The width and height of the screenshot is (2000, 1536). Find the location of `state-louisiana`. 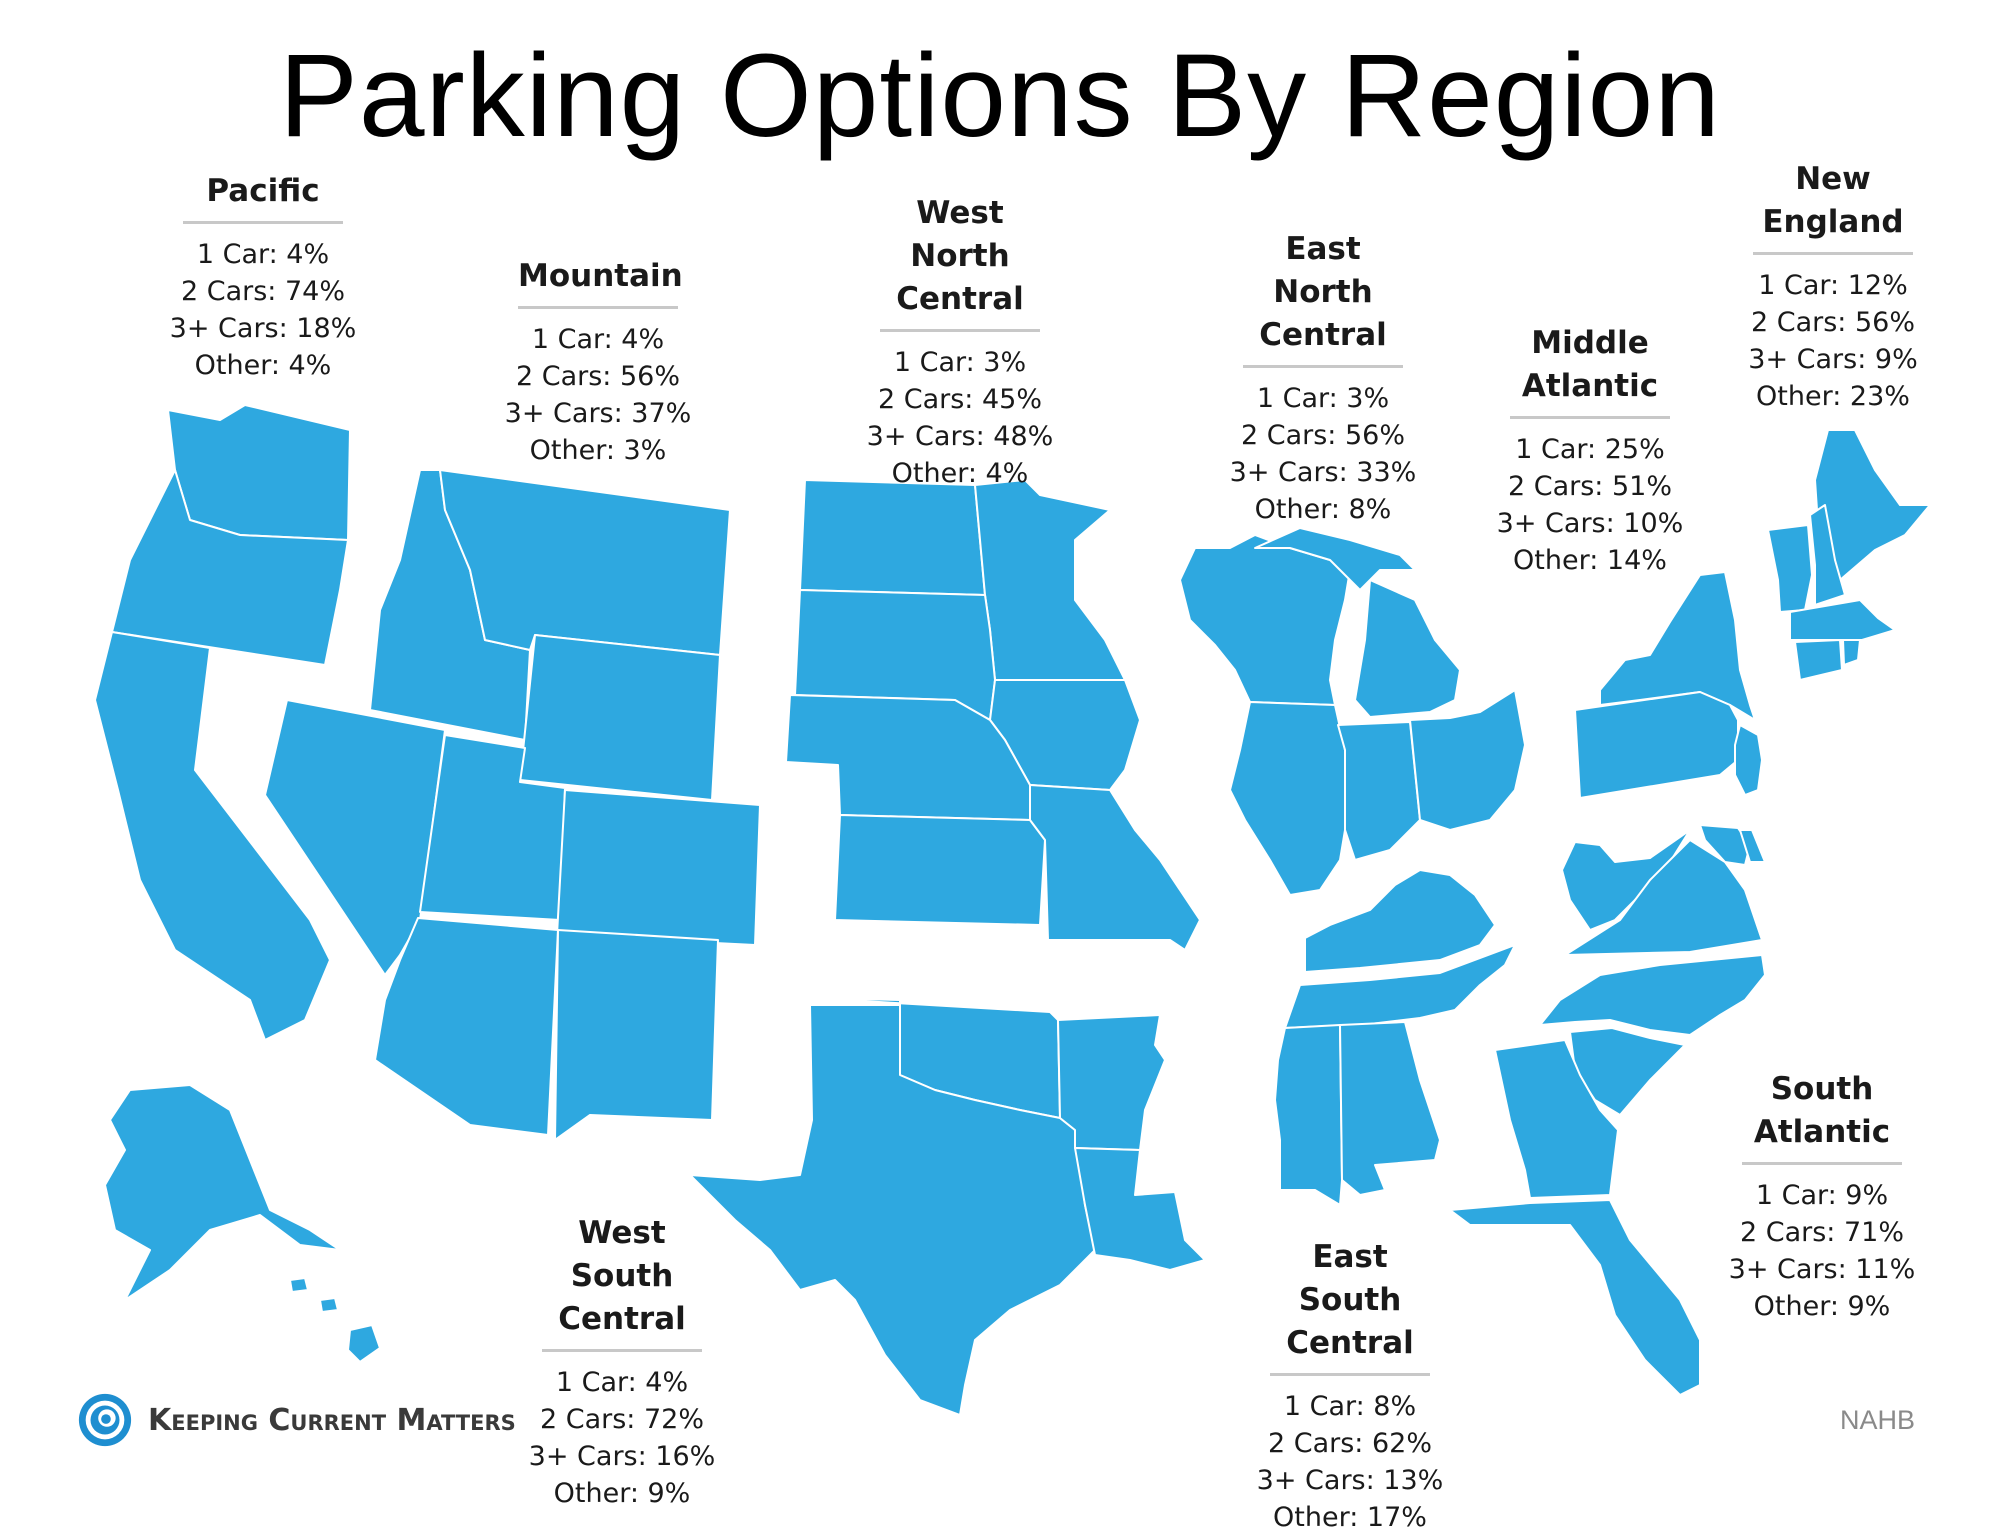

state-louisiana is located at coordinates (1140, 1209).